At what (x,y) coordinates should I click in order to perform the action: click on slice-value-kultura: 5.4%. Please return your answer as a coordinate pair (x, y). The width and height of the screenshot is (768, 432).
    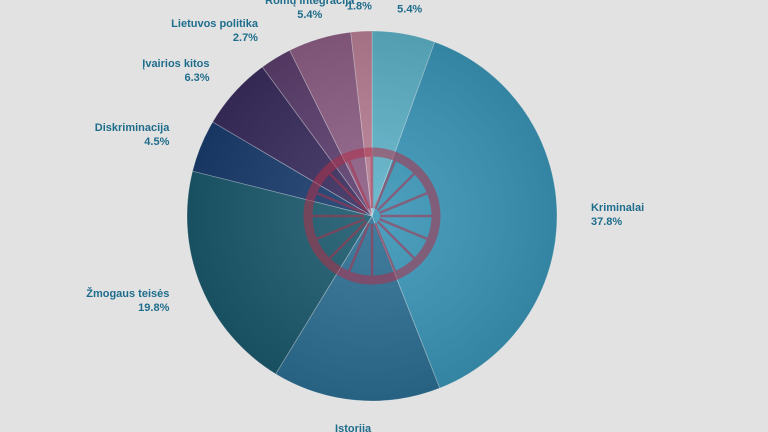
    Looking at the image, I should click on (409, 9).